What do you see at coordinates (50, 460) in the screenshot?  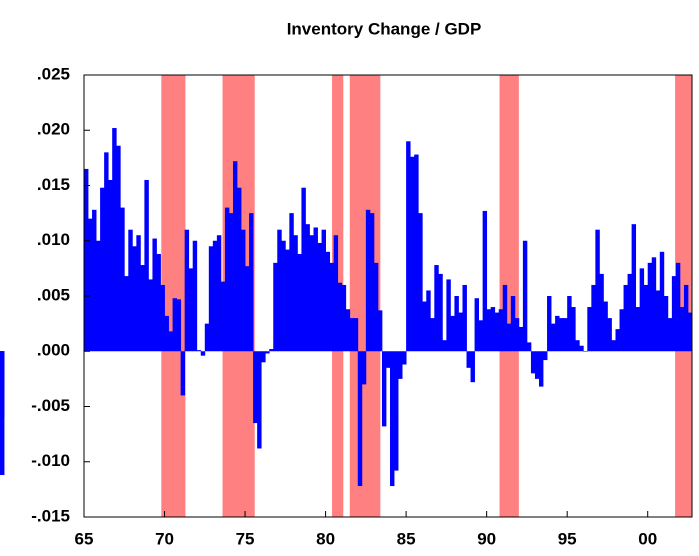 I see `y-tick-label: -.010` at bounding box center [50, 460].